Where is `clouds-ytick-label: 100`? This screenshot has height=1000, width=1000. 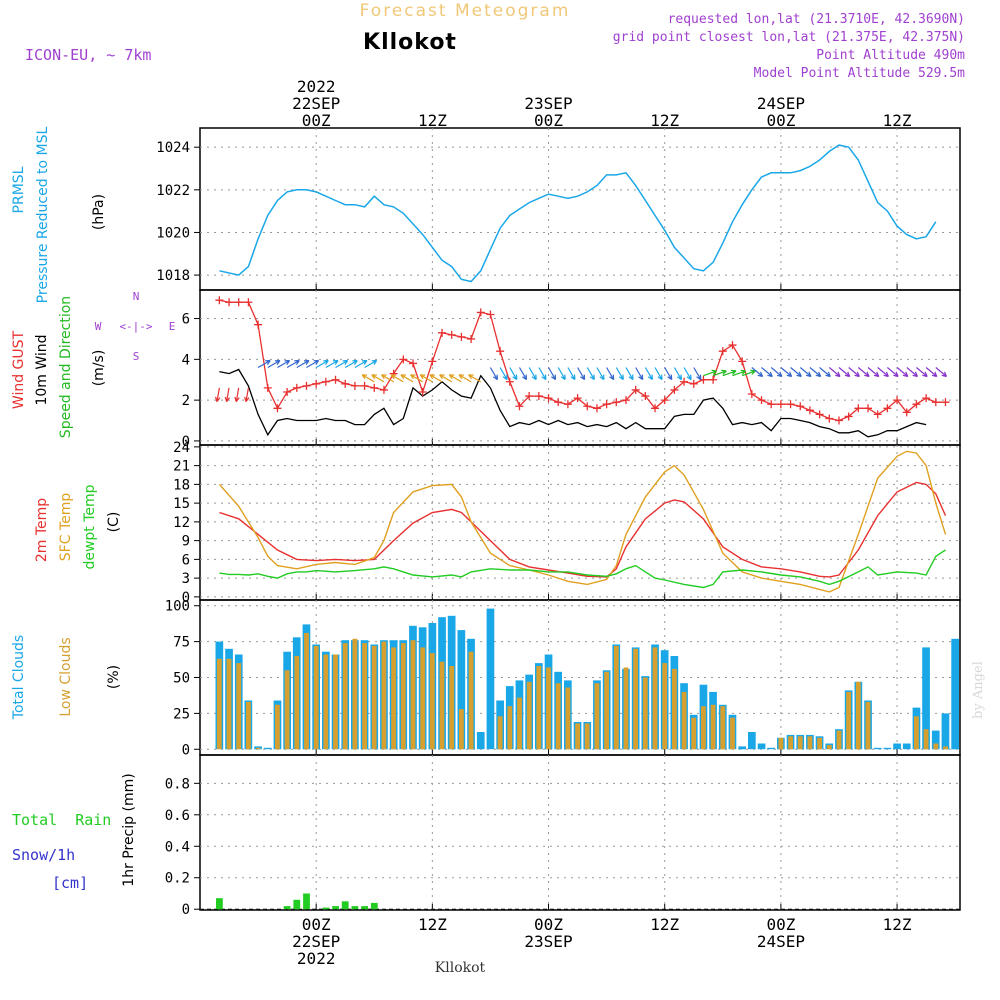
clouds-ytick-label: 100 is located at coordinates (177, 607).